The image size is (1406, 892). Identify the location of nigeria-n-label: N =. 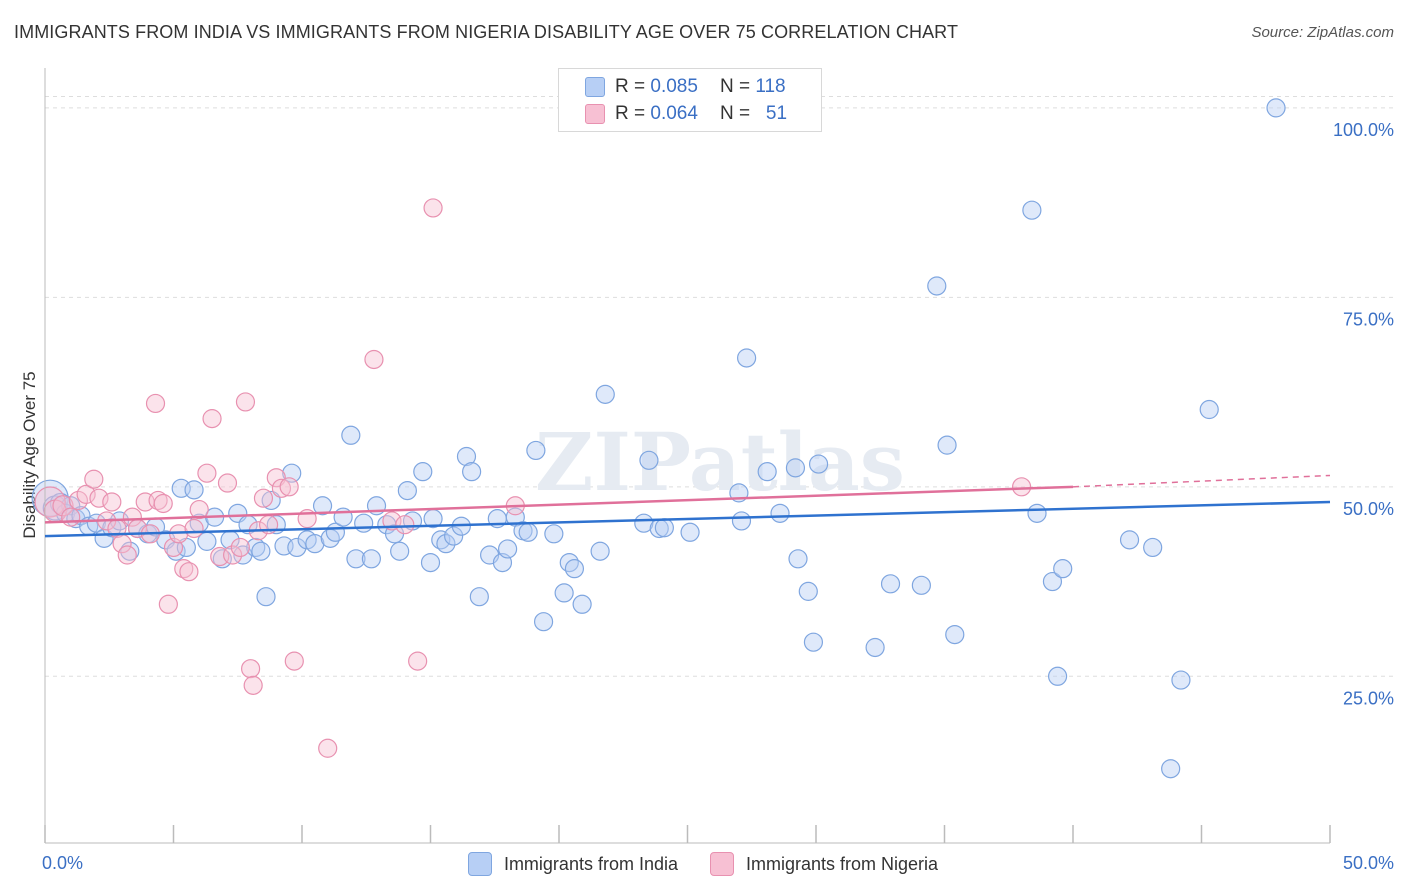
(735, 113).